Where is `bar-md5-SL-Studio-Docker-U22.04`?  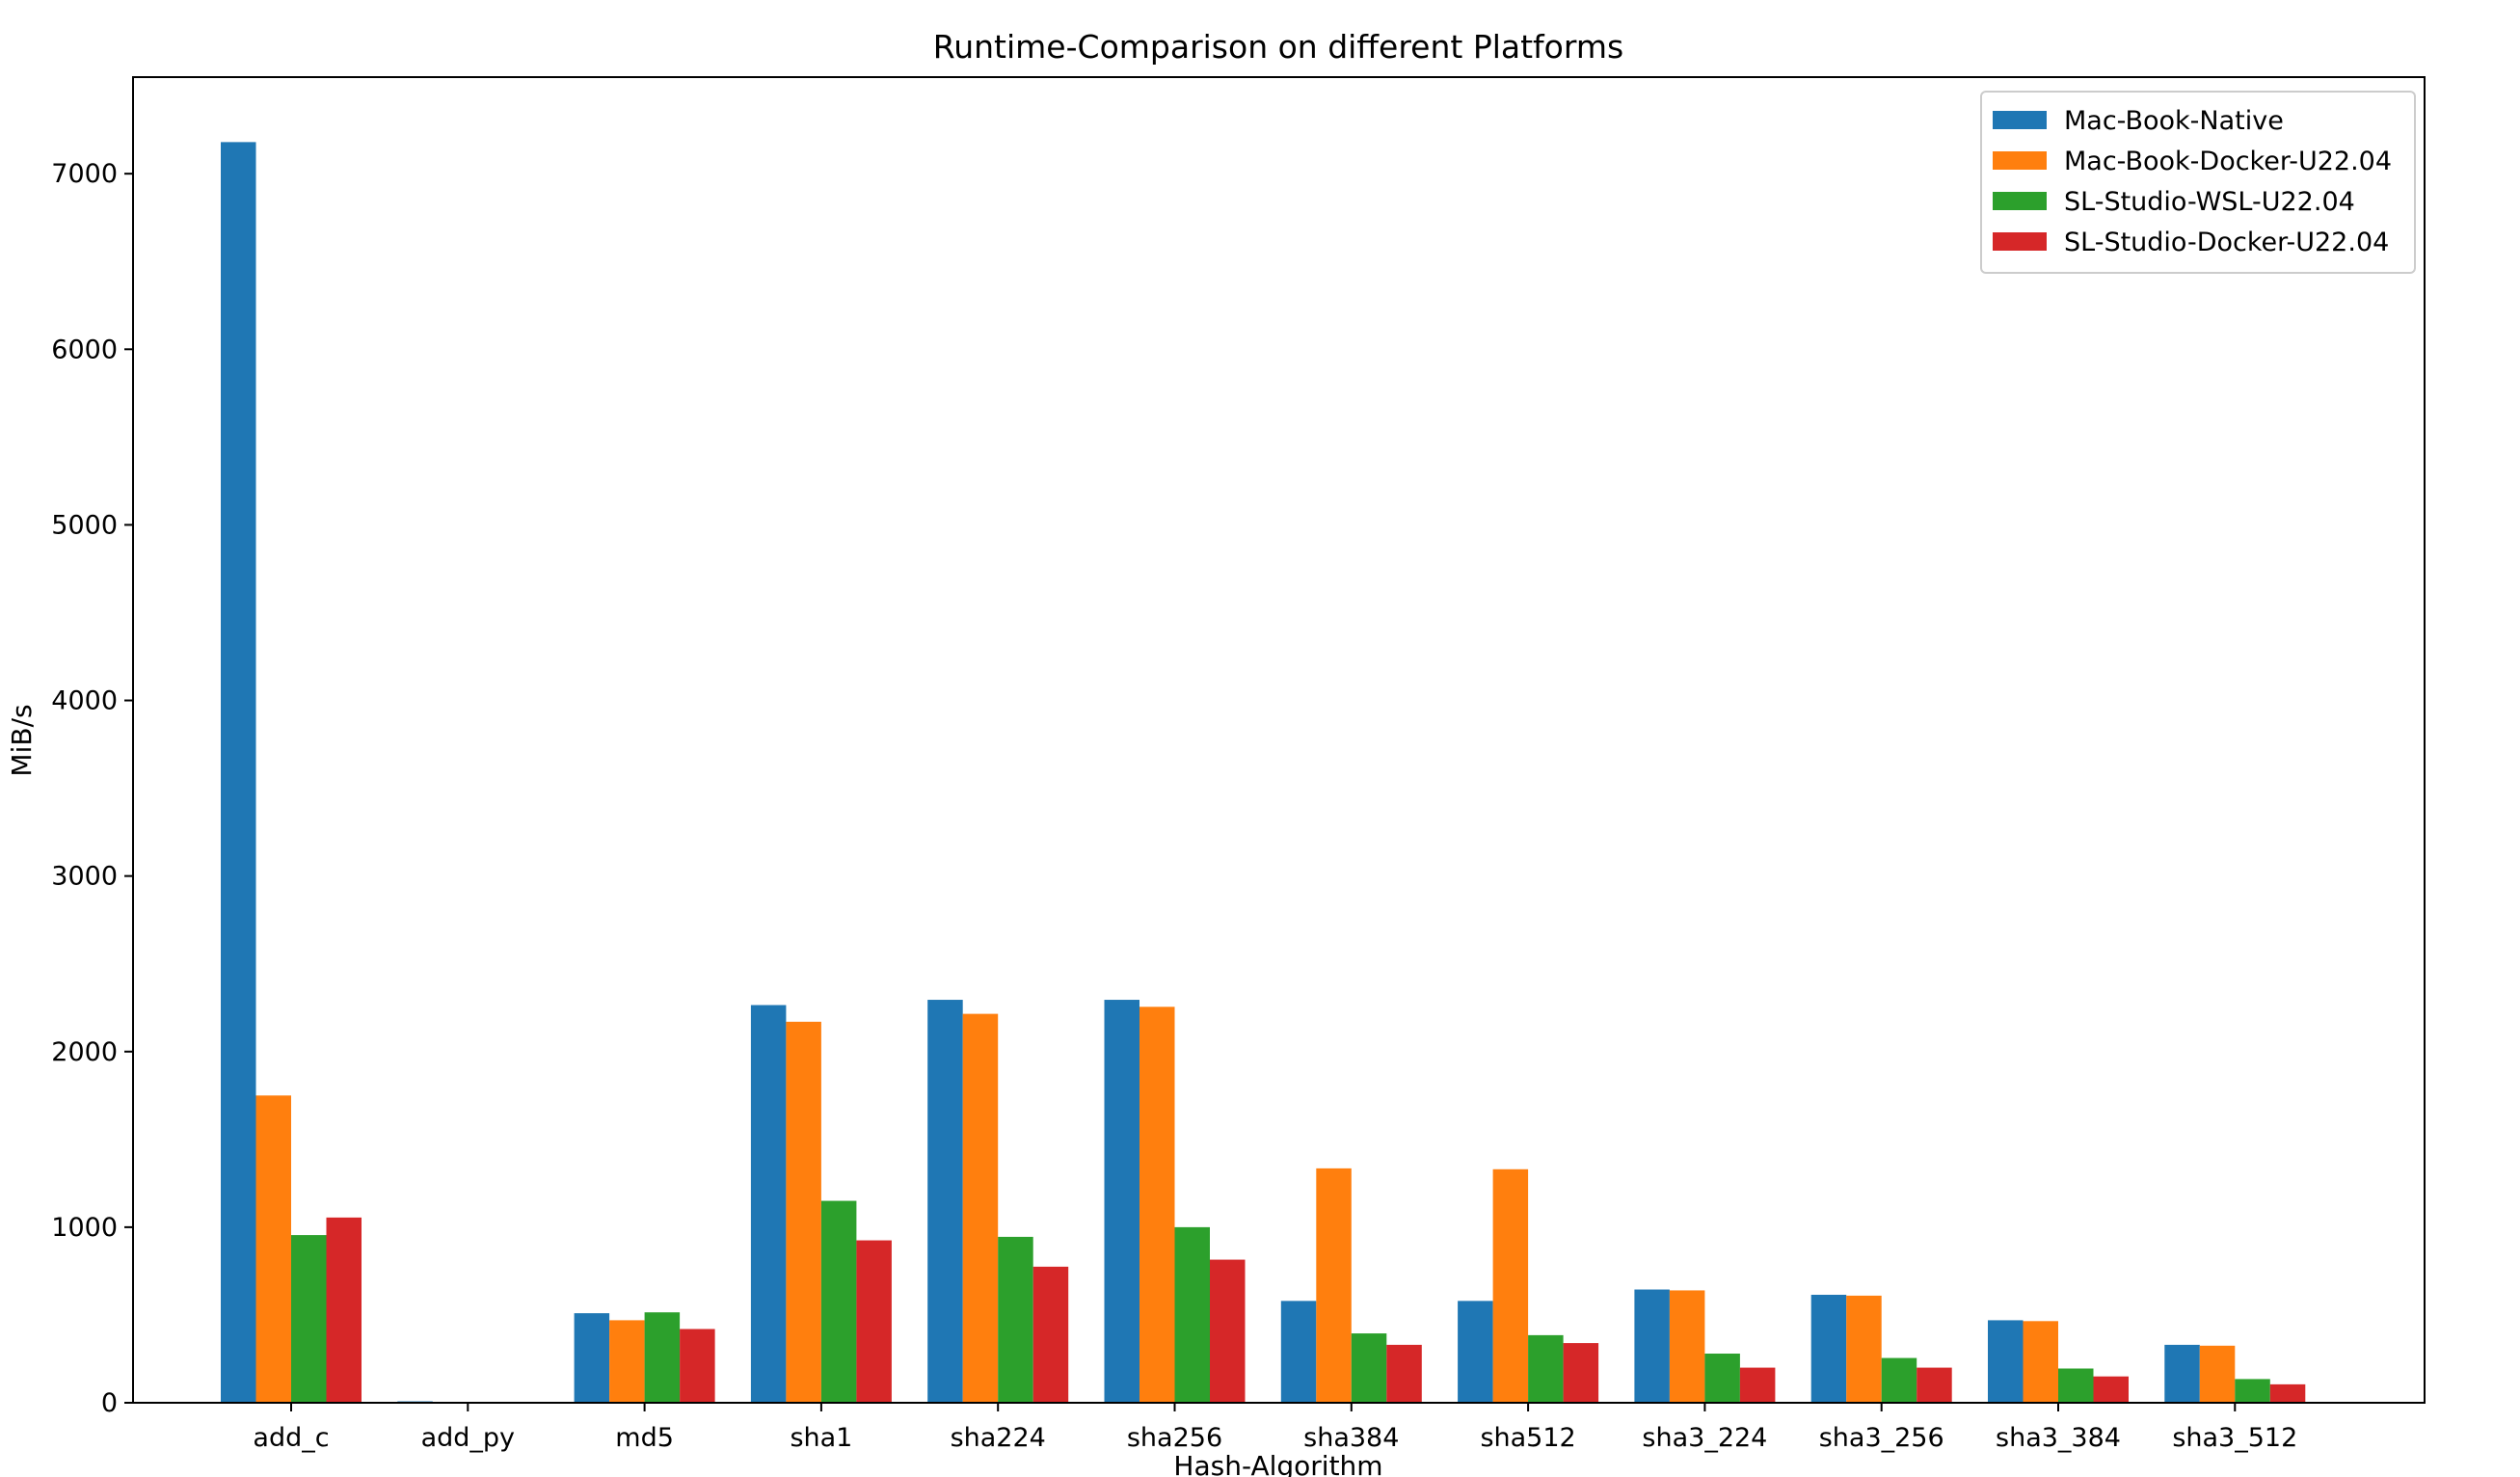 bar-md5-SL-Studio-Docker-U22.04 is located at coordinates (697, 1366).